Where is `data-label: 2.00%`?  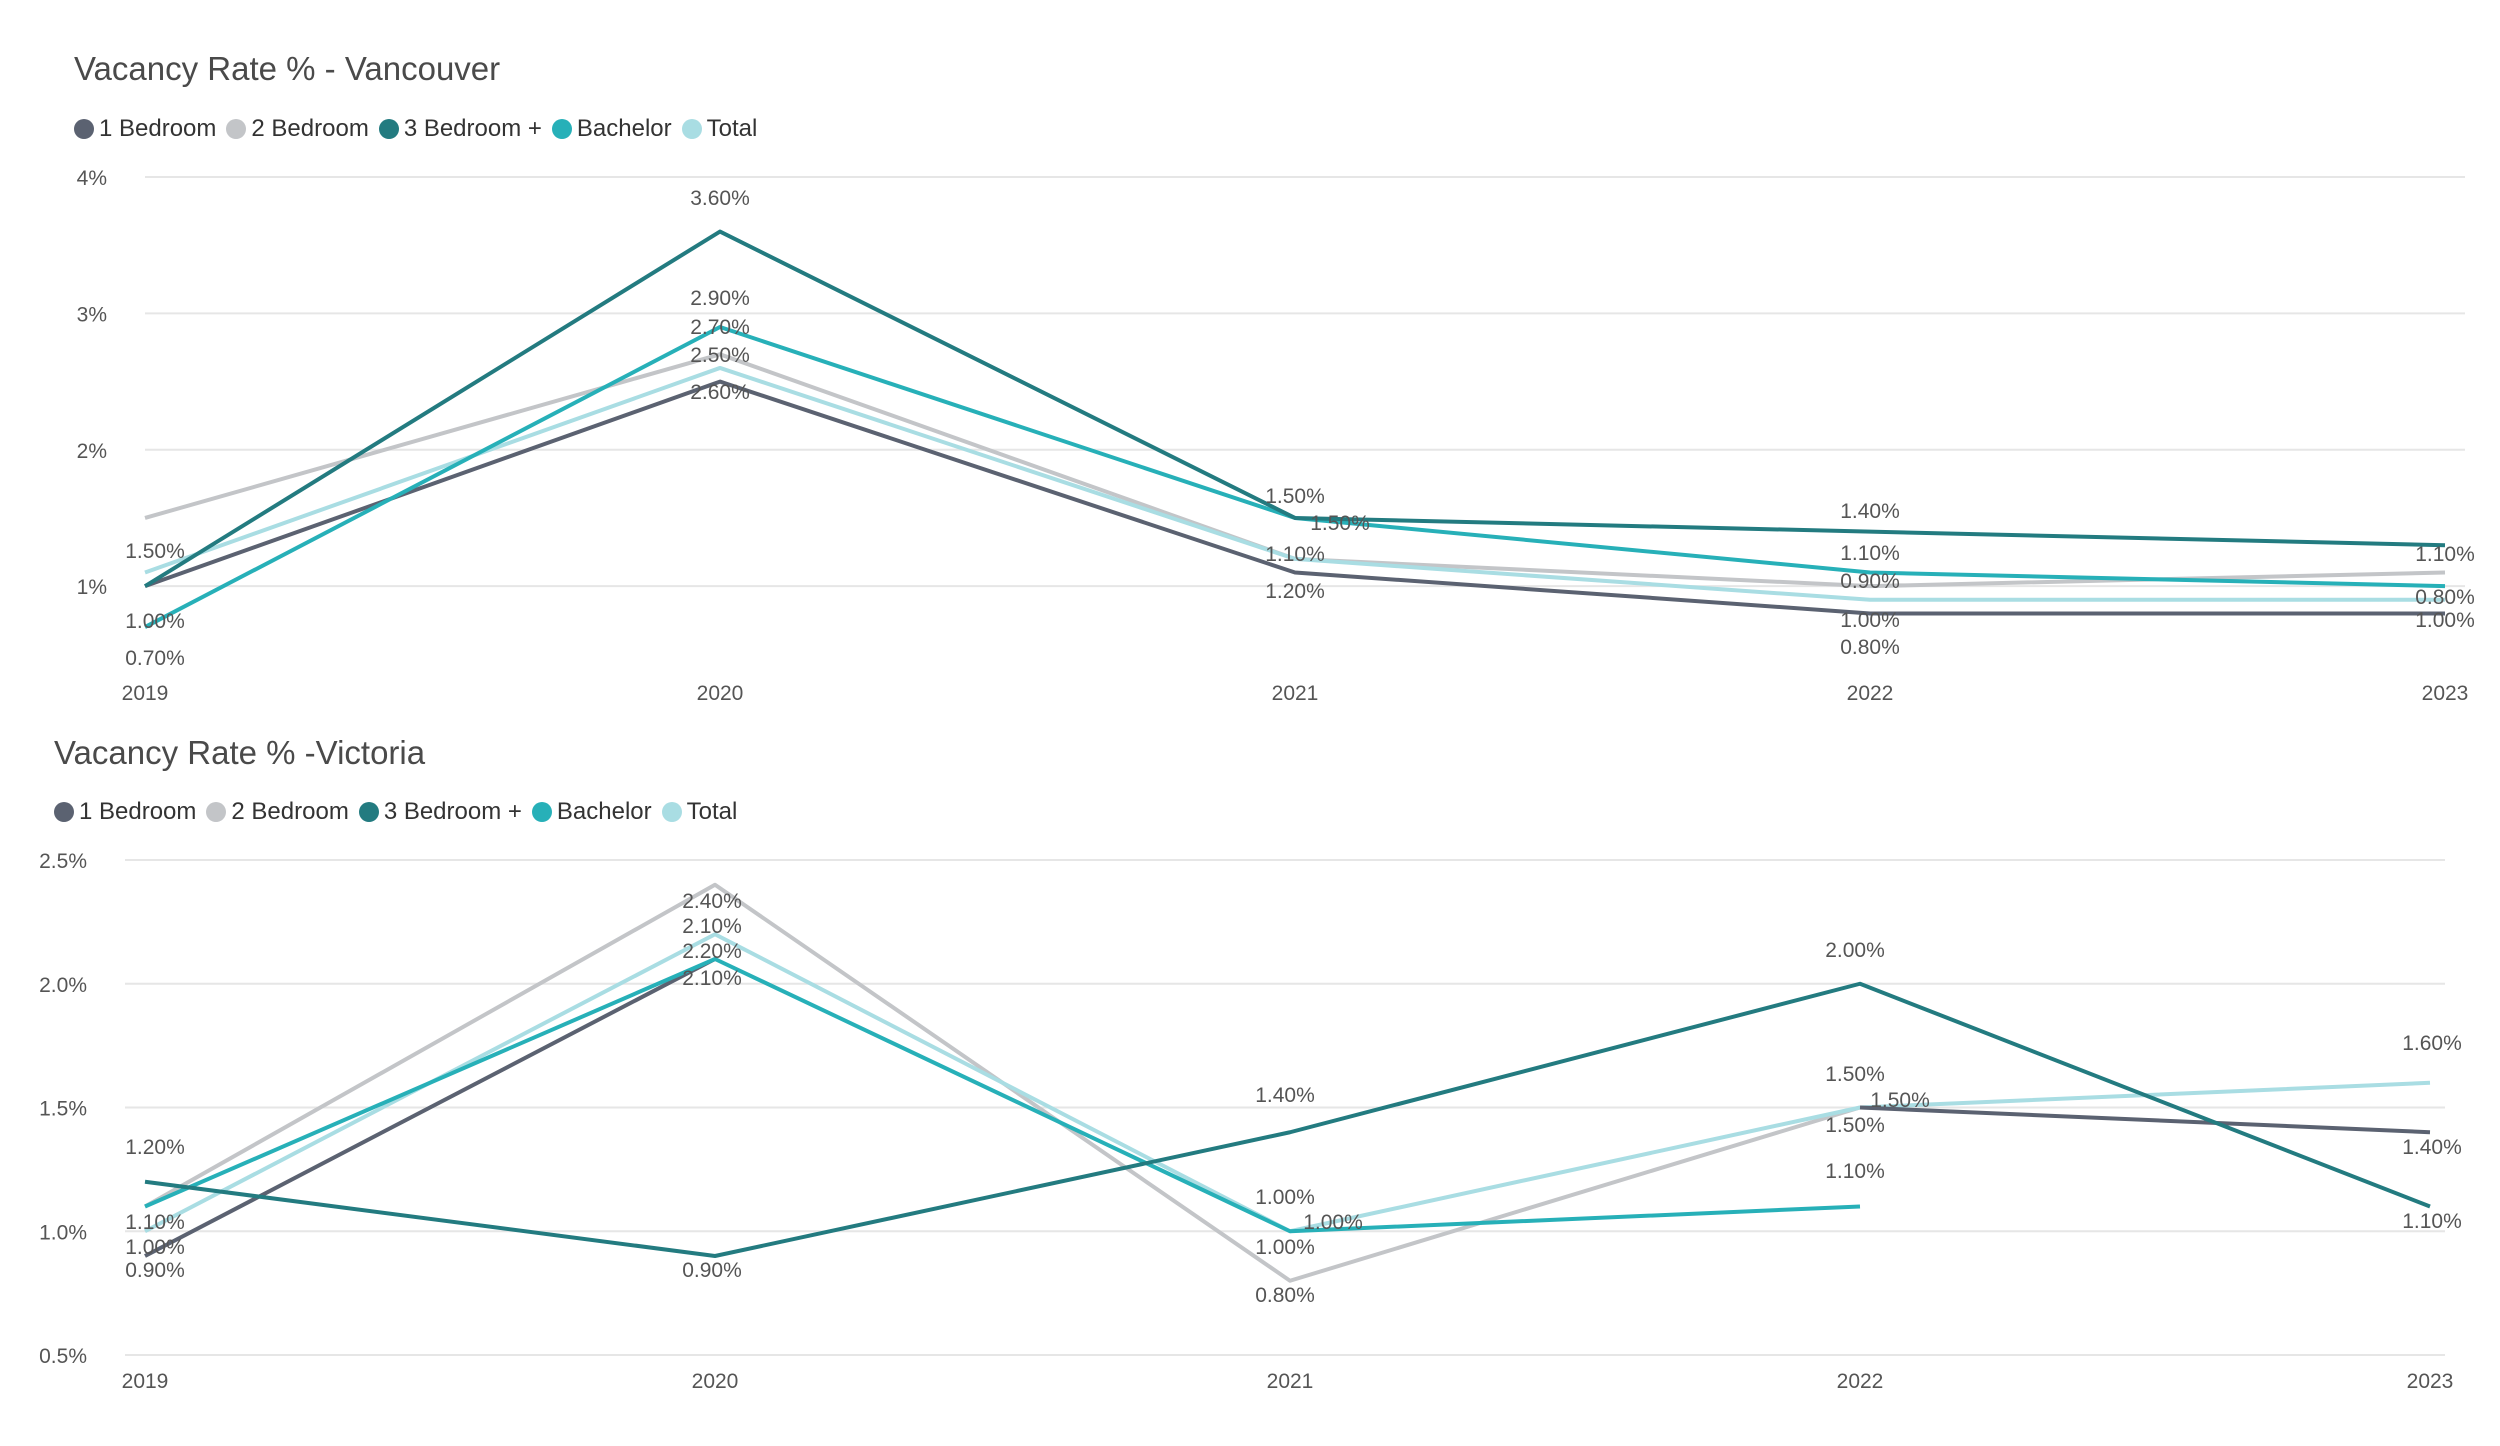
data-label: 2.00% is located at coordinates (1855, 950).